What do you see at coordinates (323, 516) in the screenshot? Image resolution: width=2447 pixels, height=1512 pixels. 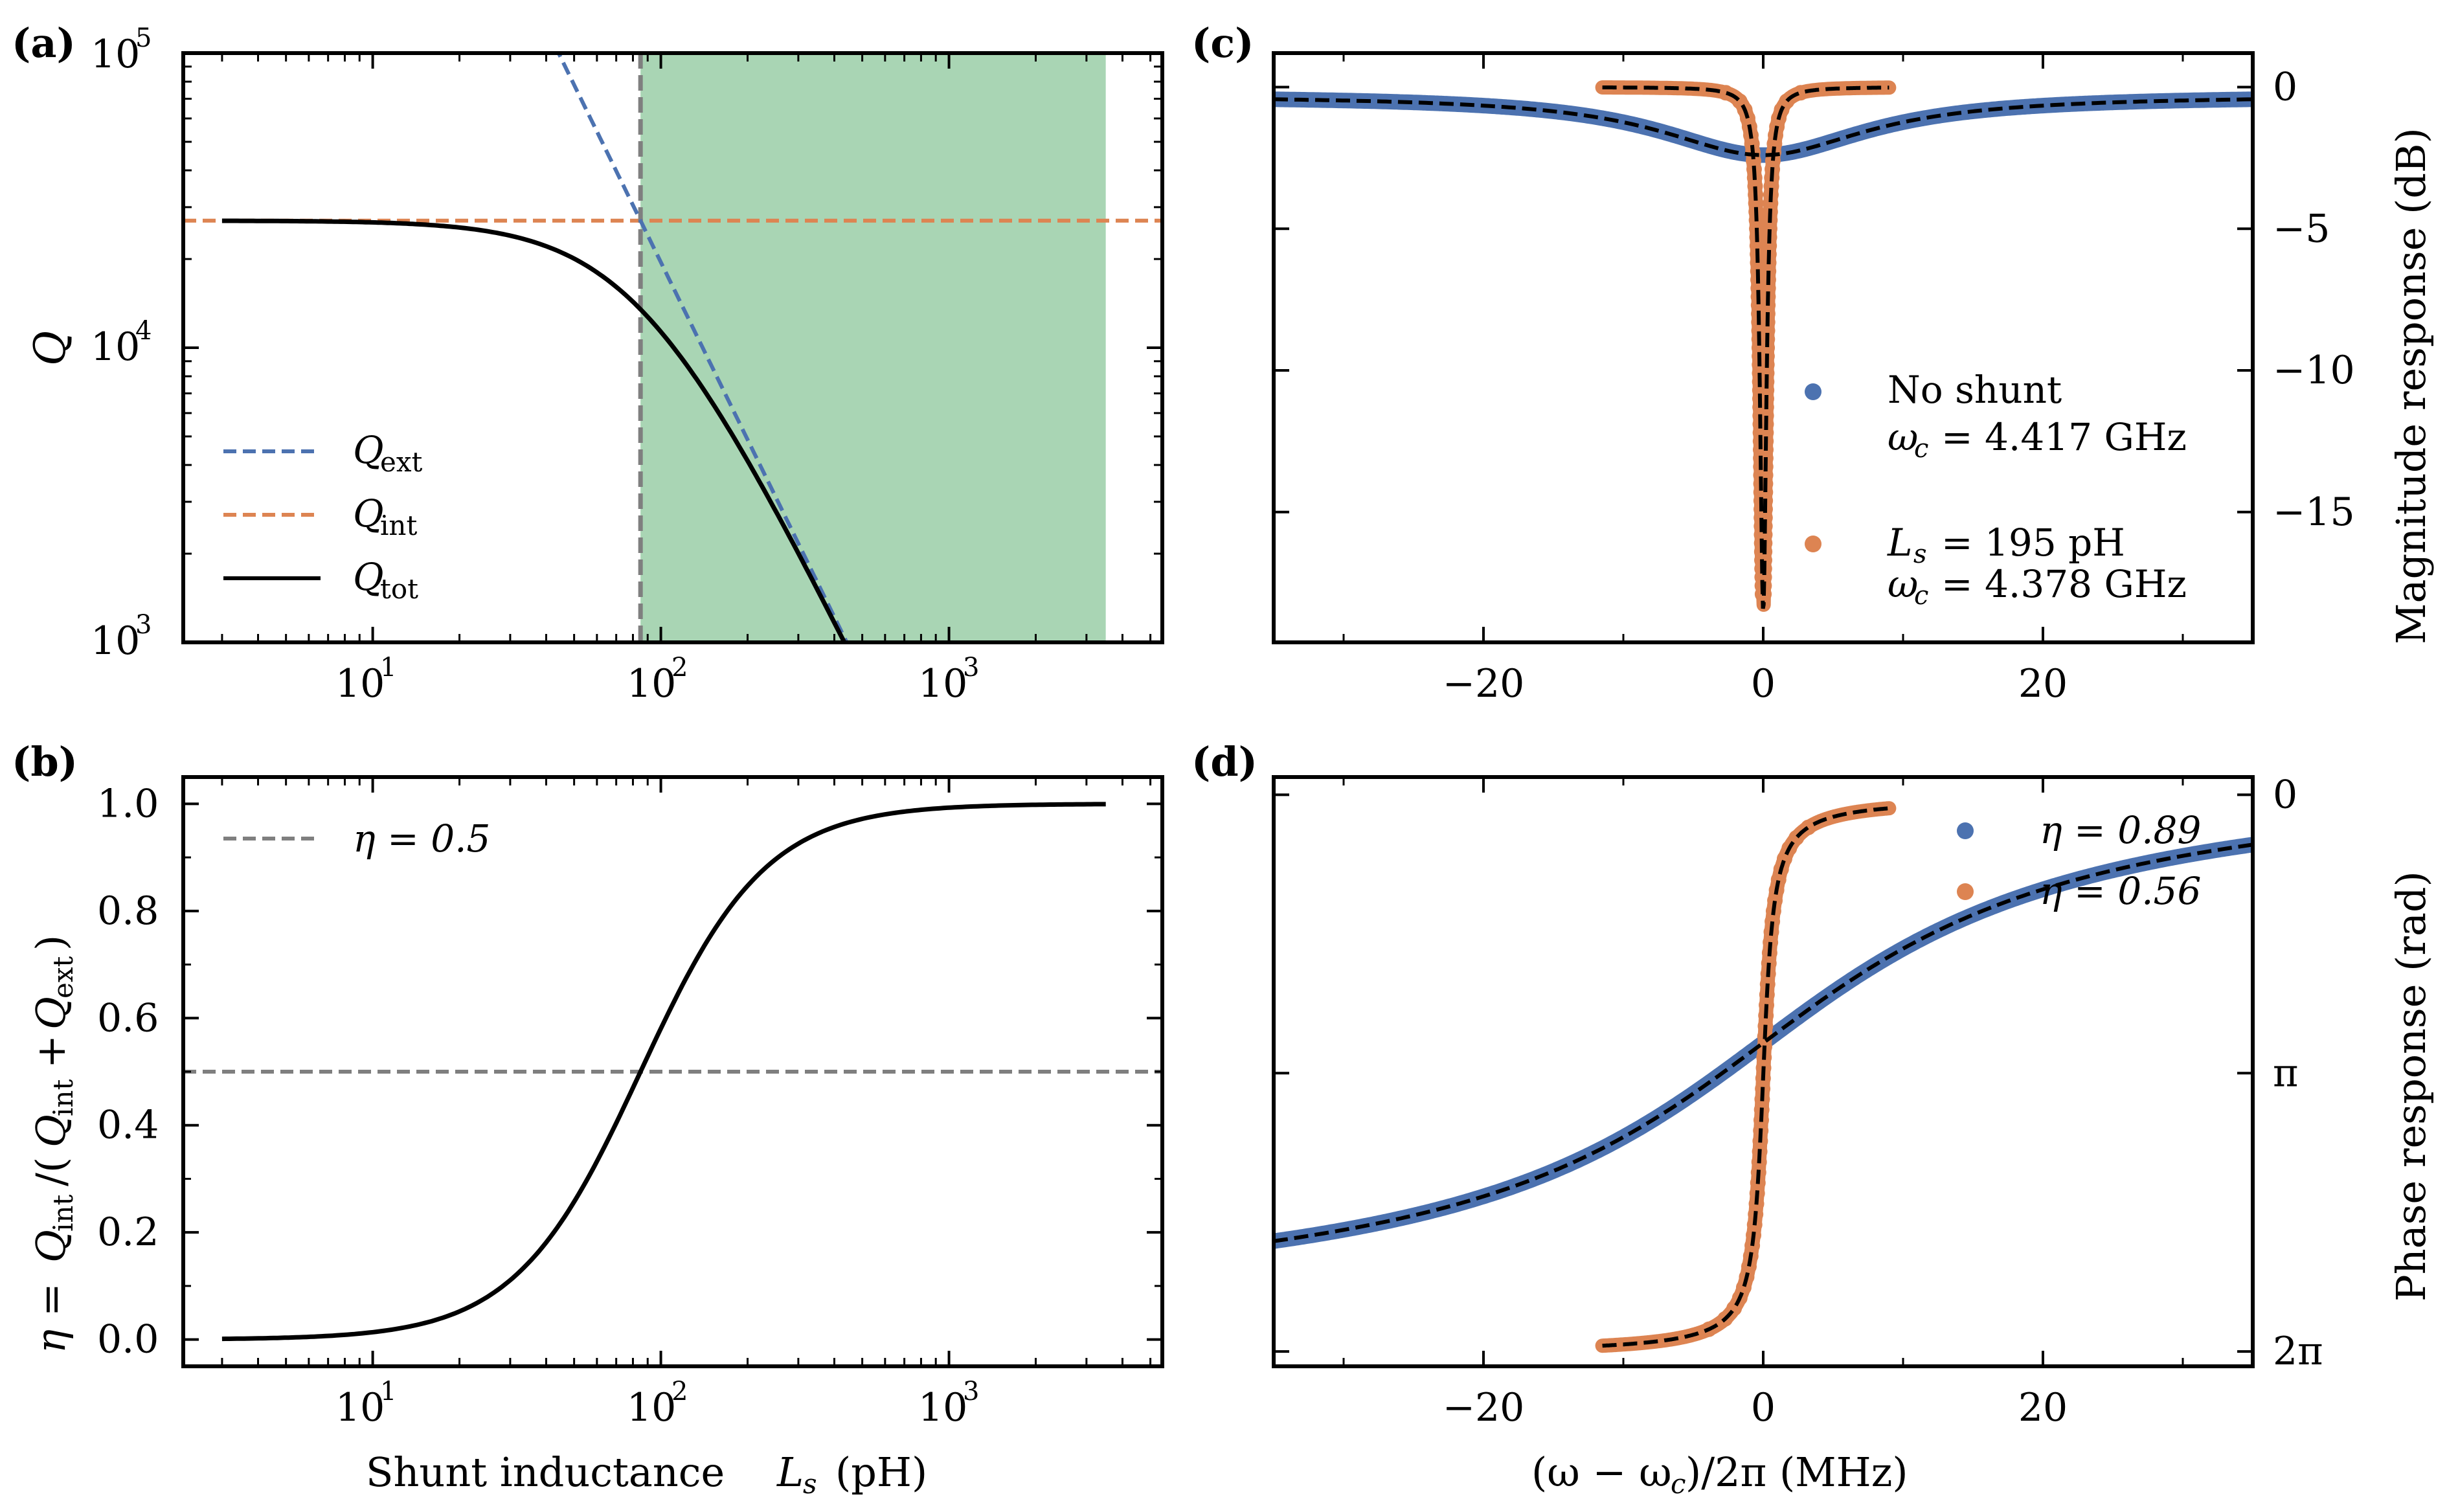 I see `panel-a-legend: Q ext Q int Q tot` at bounding box center [323, 516].